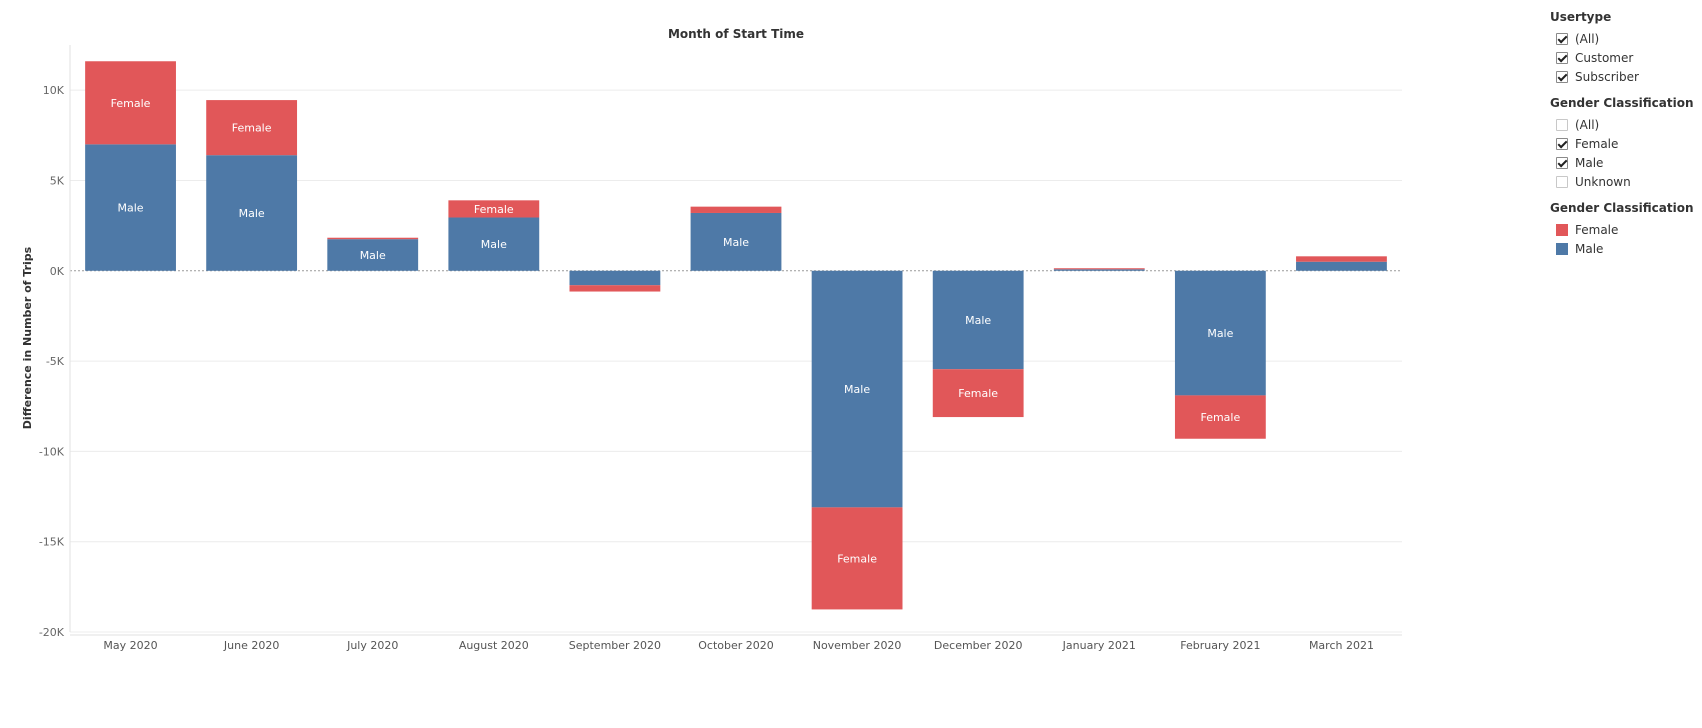 The width and height of the screenshot is (1702, 728). I want to click on x-tick-label: December 2020, so click(978, 645).